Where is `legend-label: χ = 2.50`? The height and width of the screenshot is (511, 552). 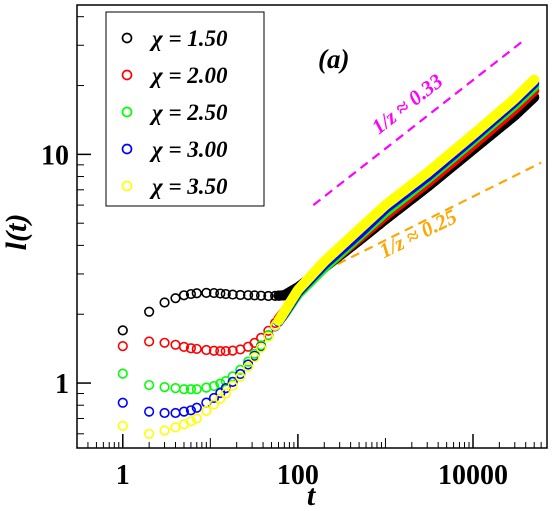
legend-label: χ = 2.50 is located at coordinates (188, 112).